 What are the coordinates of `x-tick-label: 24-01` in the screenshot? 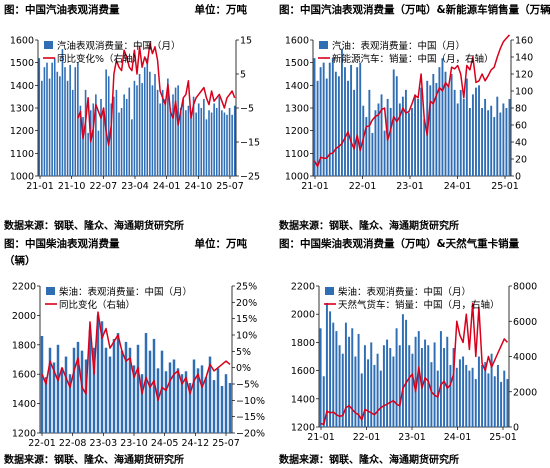 It's located at (458, 437).